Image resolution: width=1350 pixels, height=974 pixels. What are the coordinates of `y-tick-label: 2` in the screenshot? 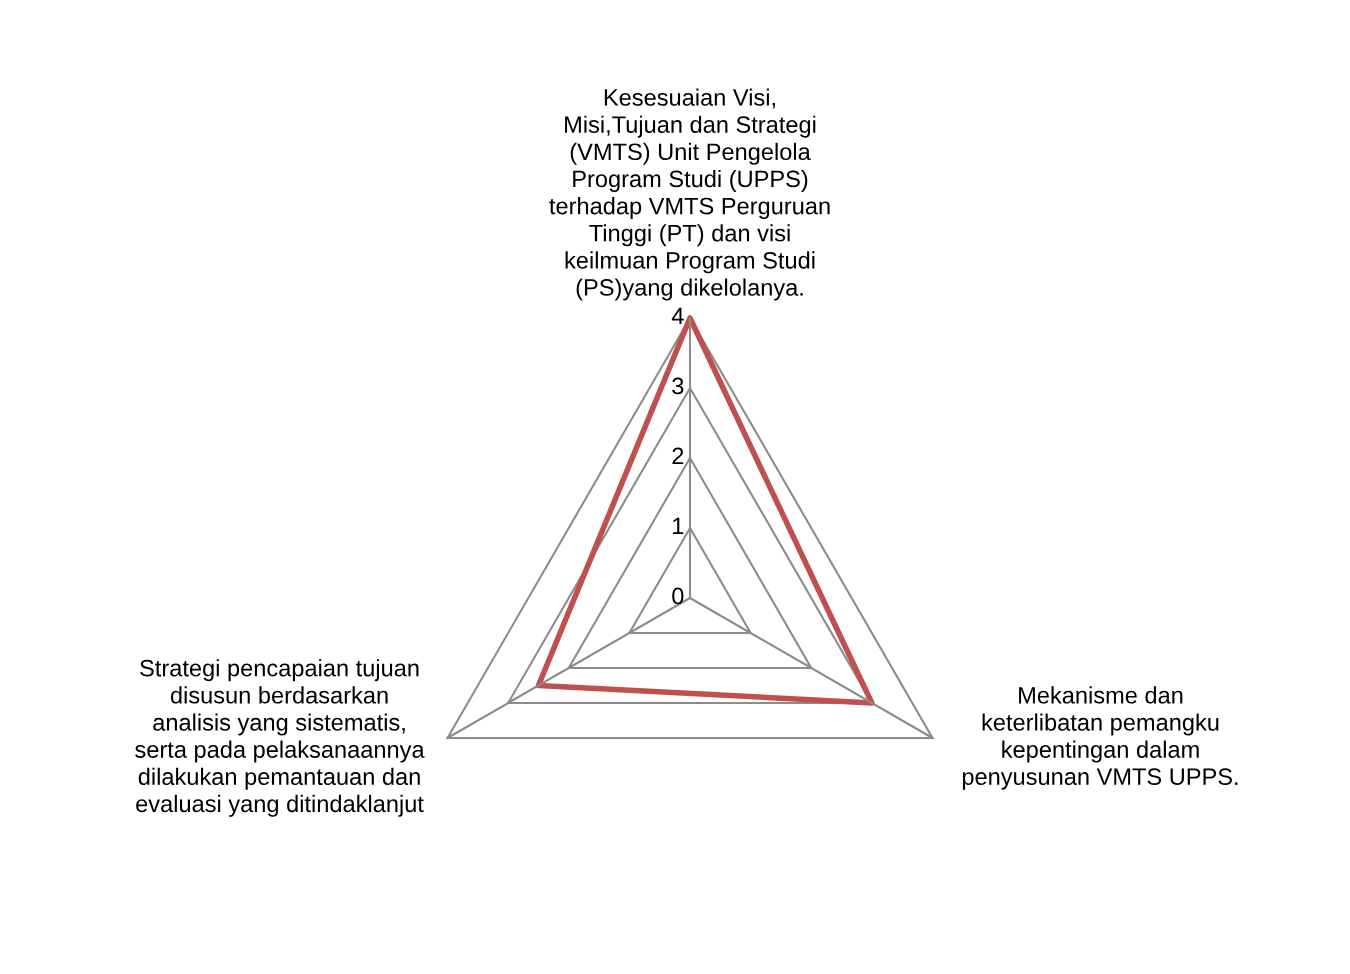 It's located at (678, 456).